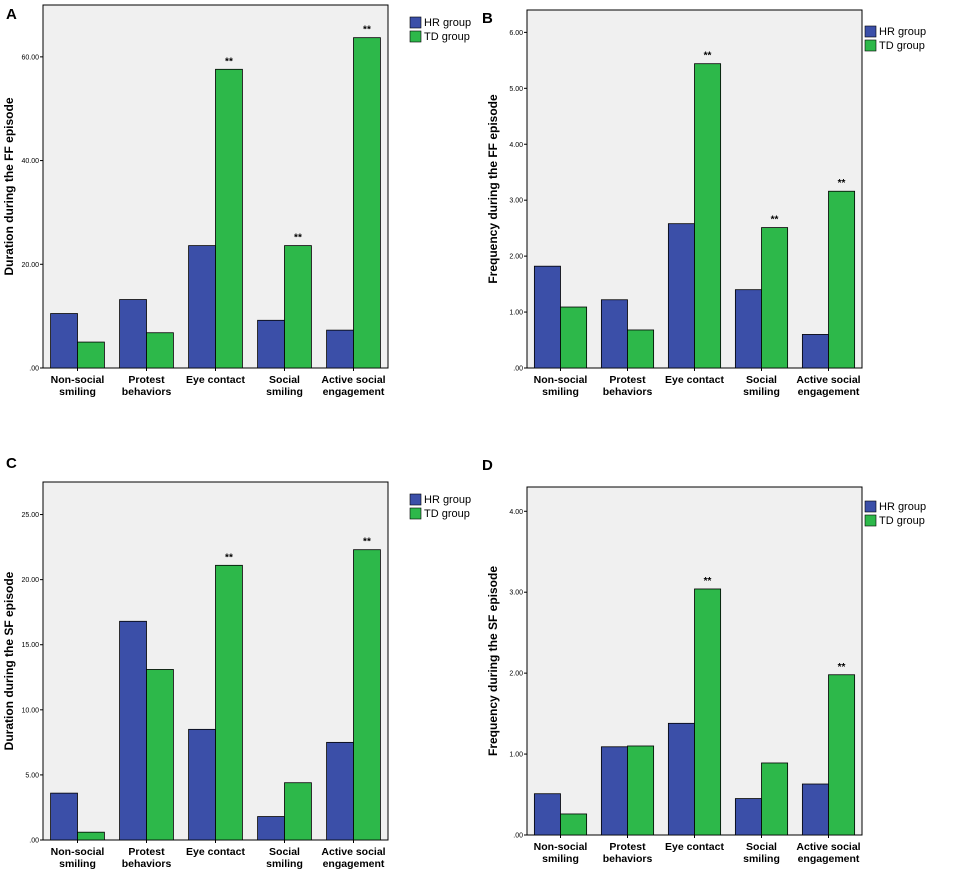 The width and height of the screenshot is (958, 870). What do you see at coordinates (493, 661) in the screenshot?
I see `y-axis-label: Frequency during the SF episode` at bounding box center [493, 661].